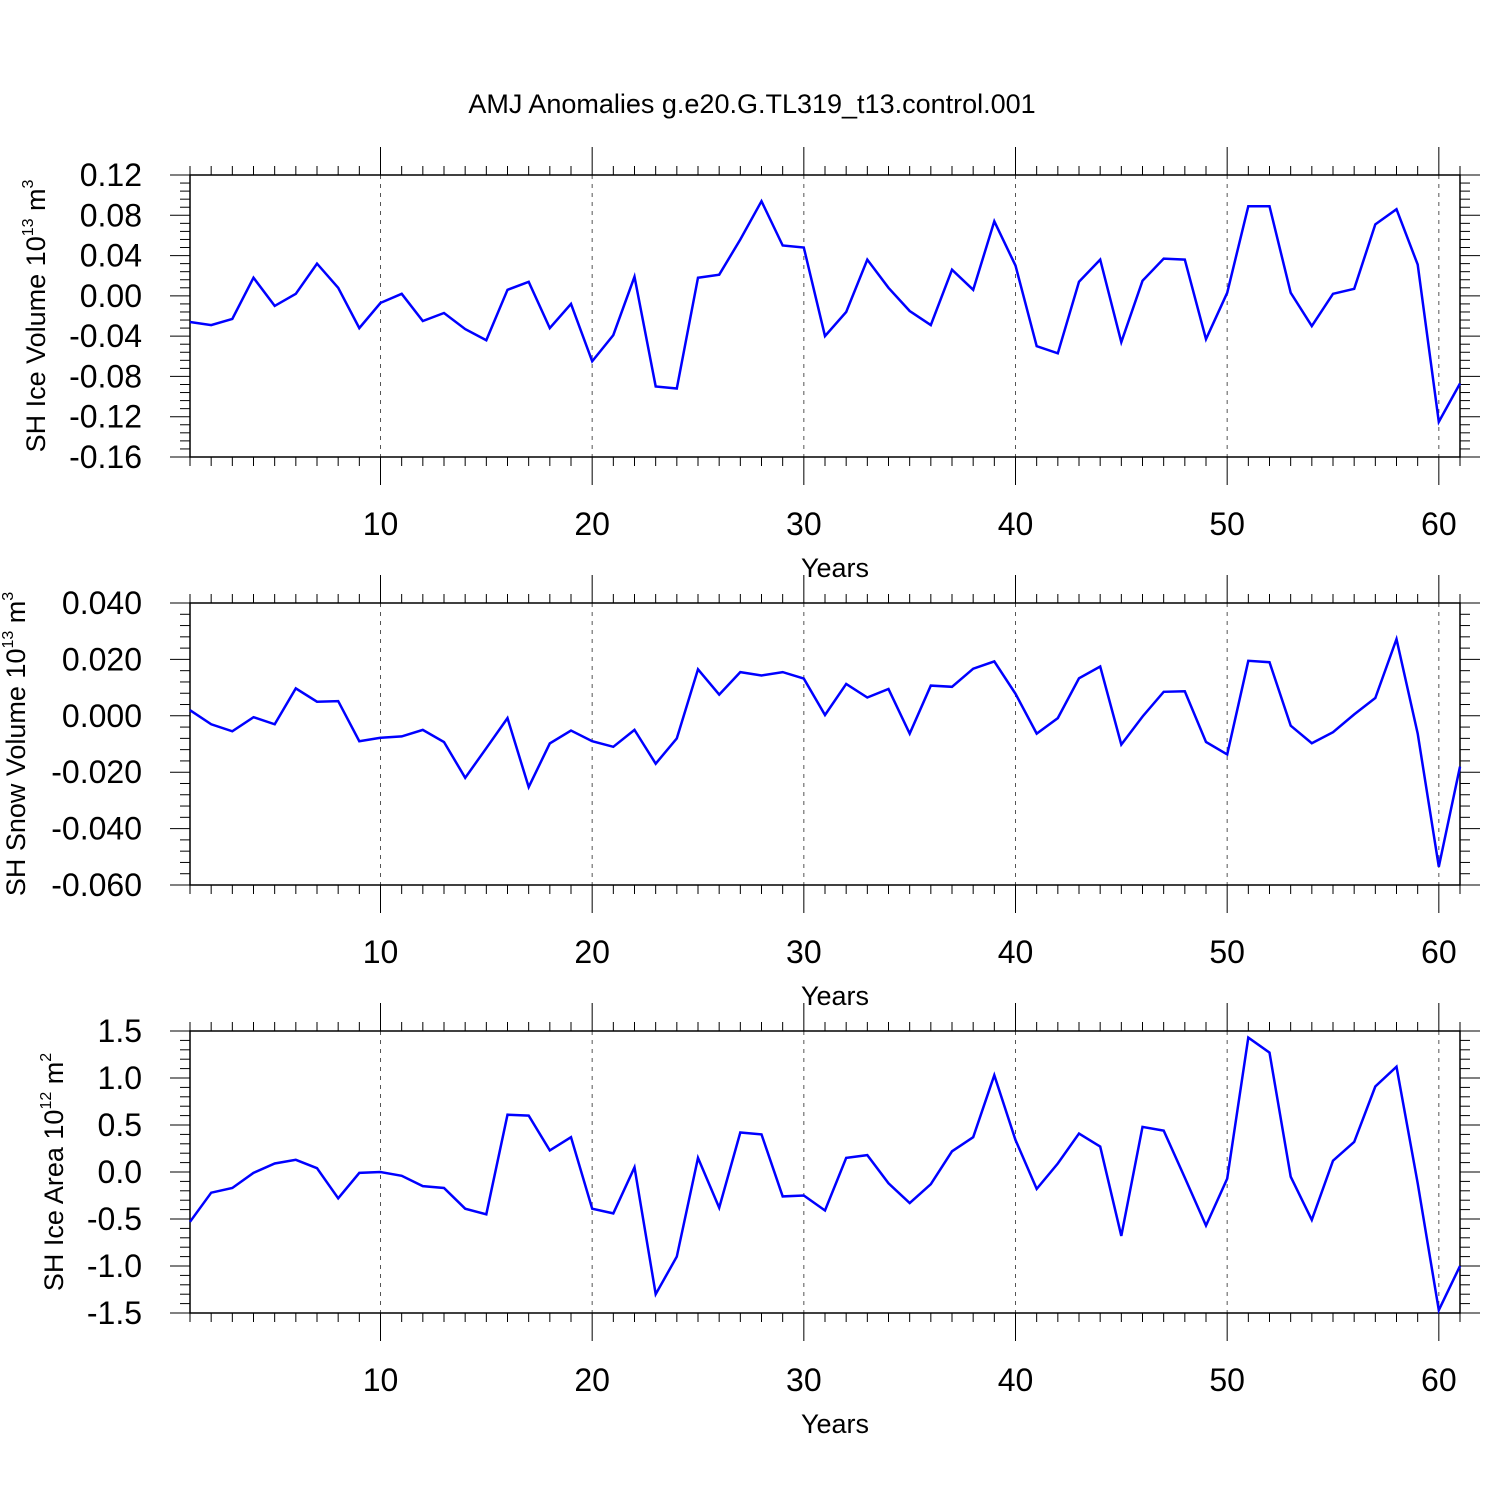 Image resolution: width=1500 pixels, height=1505 pixels. I want to click on y-tick-label: -1.5, so click(114, 1313).